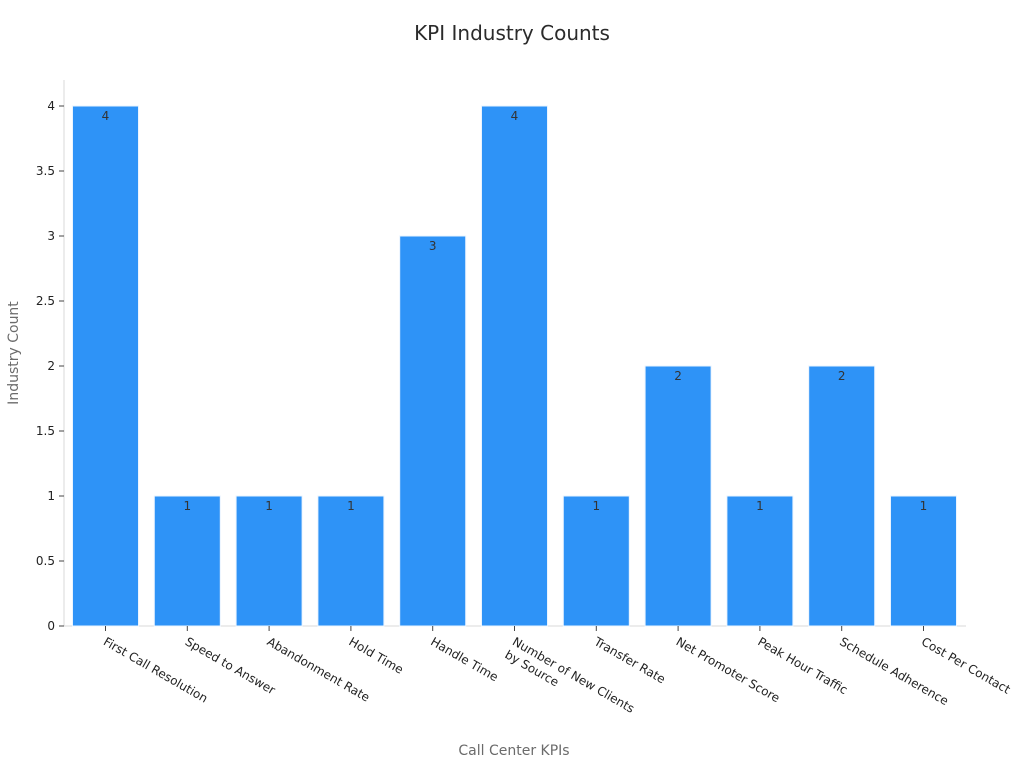 The width and height of the screenshot is (1024, 768). I want to click on x-axis-title: Call Center KPIs, so click(513, 751).